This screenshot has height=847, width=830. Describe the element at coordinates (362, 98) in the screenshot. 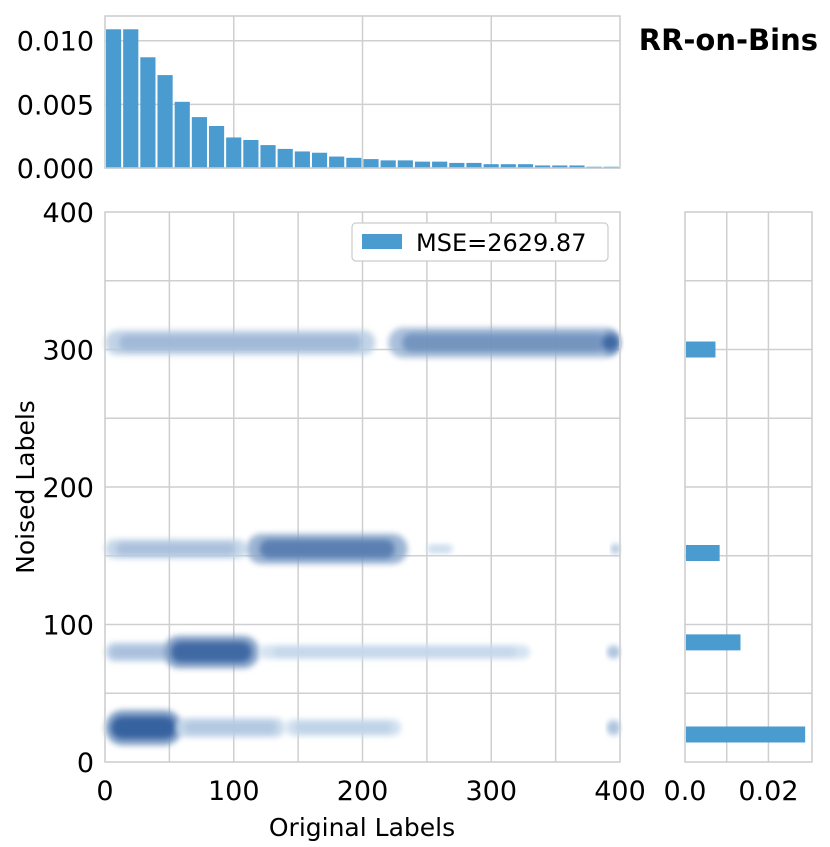

I see `top-histogram-bars` at that location.